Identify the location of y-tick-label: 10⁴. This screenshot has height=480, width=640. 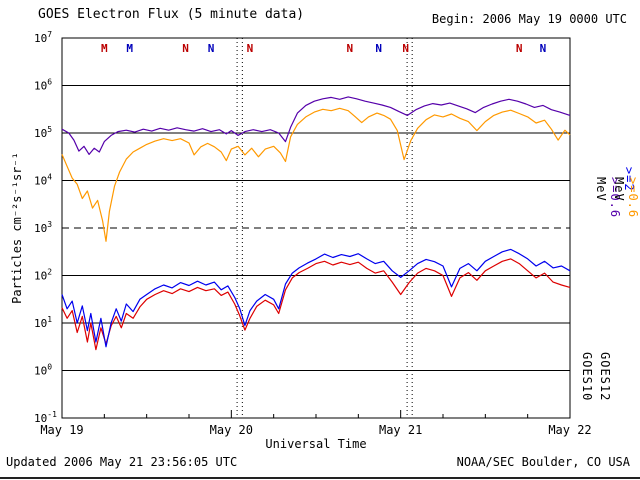
(43, 180).